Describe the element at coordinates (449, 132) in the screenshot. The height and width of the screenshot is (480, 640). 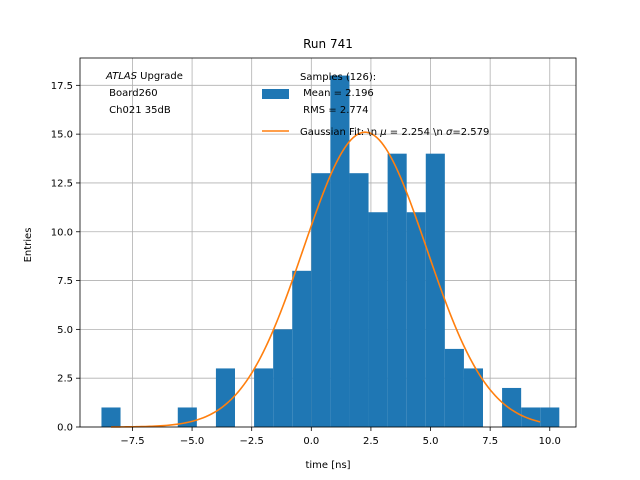
I see `legend-fit-sigma: σ` at that location.